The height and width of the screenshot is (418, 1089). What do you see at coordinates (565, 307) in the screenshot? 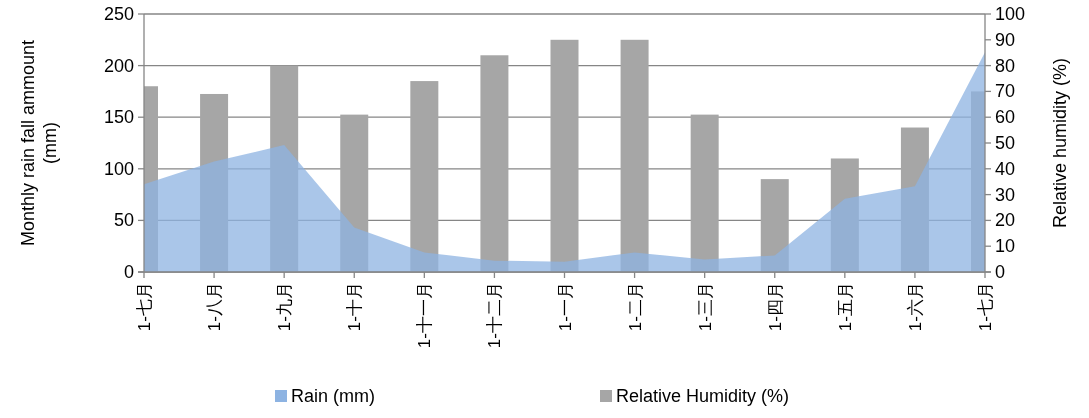
I see `x-tick-label: 1-一月` at bounding box center [565, 307].